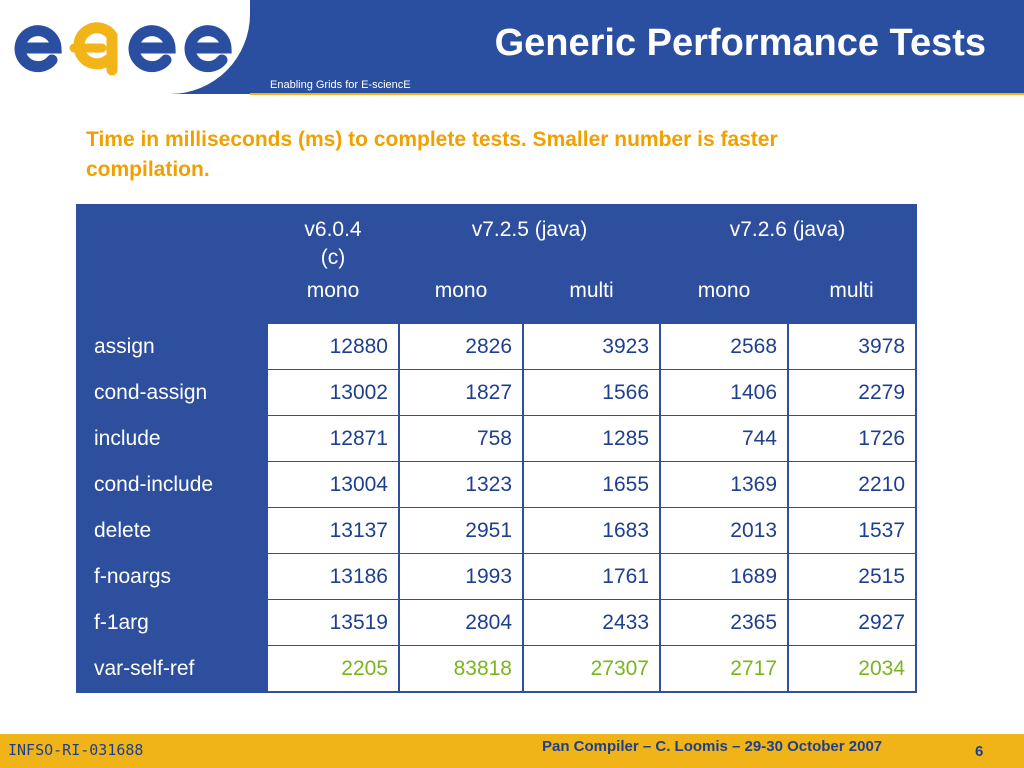 The height and width of the screenshot is (768, 1024). What do you see at coordinates (333, 622) in the screenshot?
I see `timing-value: 13519` at bounding box center [333, 622].